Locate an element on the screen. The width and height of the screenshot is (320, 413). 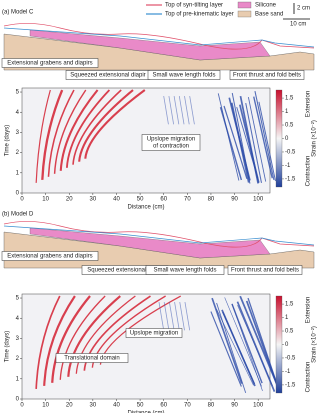
panel-title: (b) Model D is located at coordinates (18, 215).